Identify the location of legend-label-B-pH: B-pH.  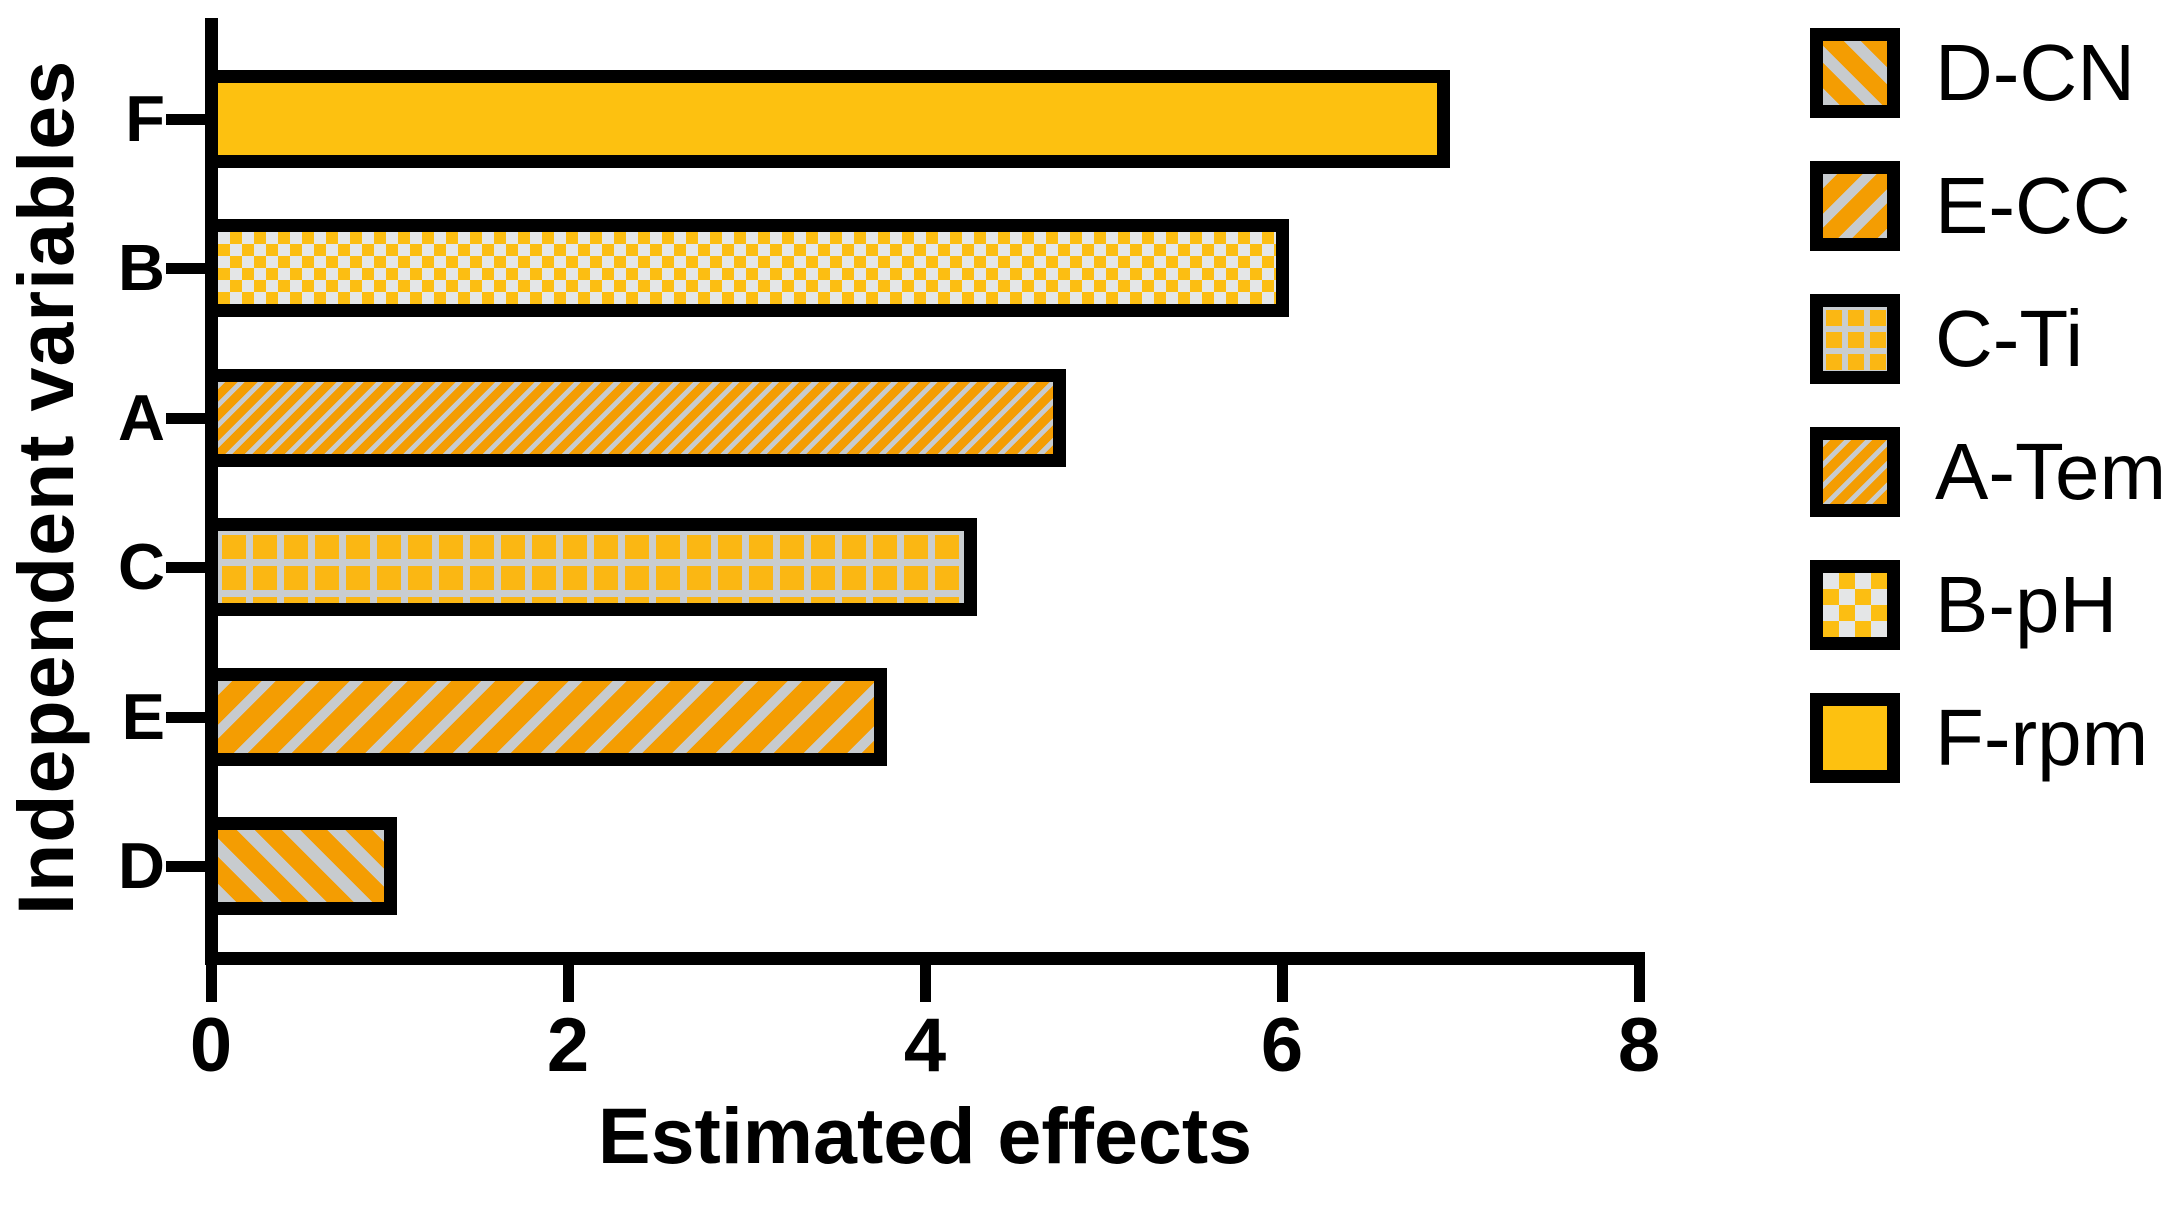
(2026, 604).